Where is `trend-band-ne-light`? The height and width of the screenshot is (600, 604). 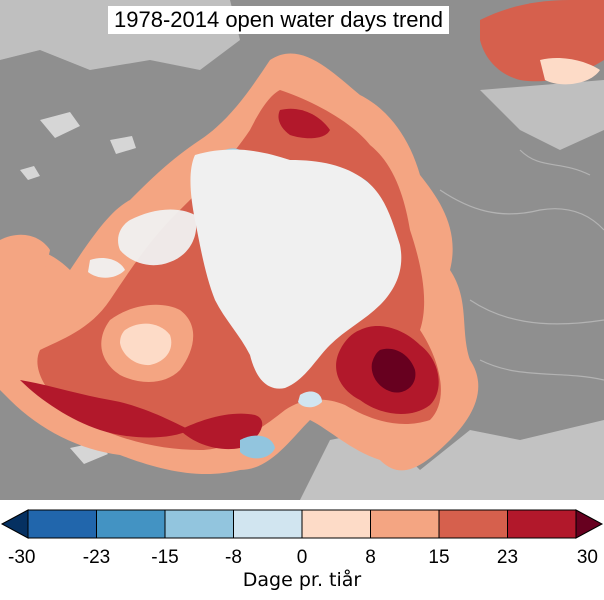 trend-band-ne-light is located at coordinates (570, 71).